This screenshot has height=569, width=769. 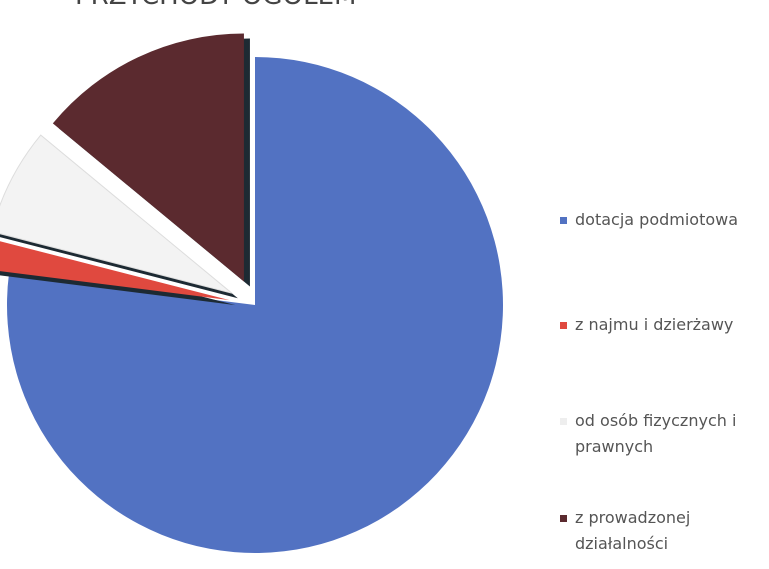 I want to click on legend-item: dotacja podmiotowa, so click(x=662, y=220).